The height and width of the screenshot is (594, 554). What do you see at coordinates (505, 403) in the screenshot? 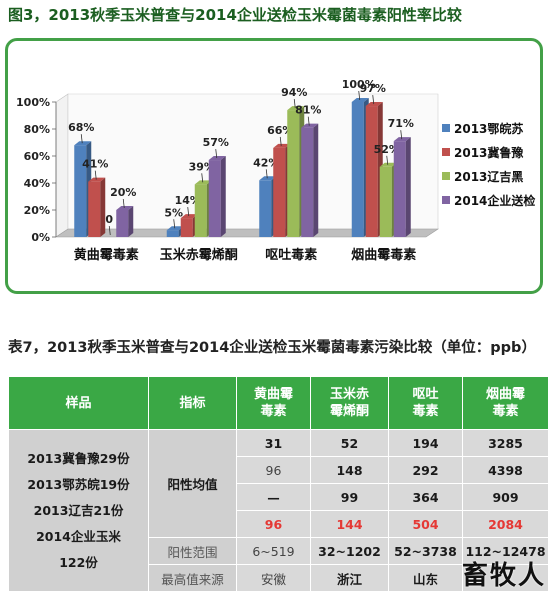
I see `table-header-cell: 烟曲霉 毒素` at bounding box center [505, 403].